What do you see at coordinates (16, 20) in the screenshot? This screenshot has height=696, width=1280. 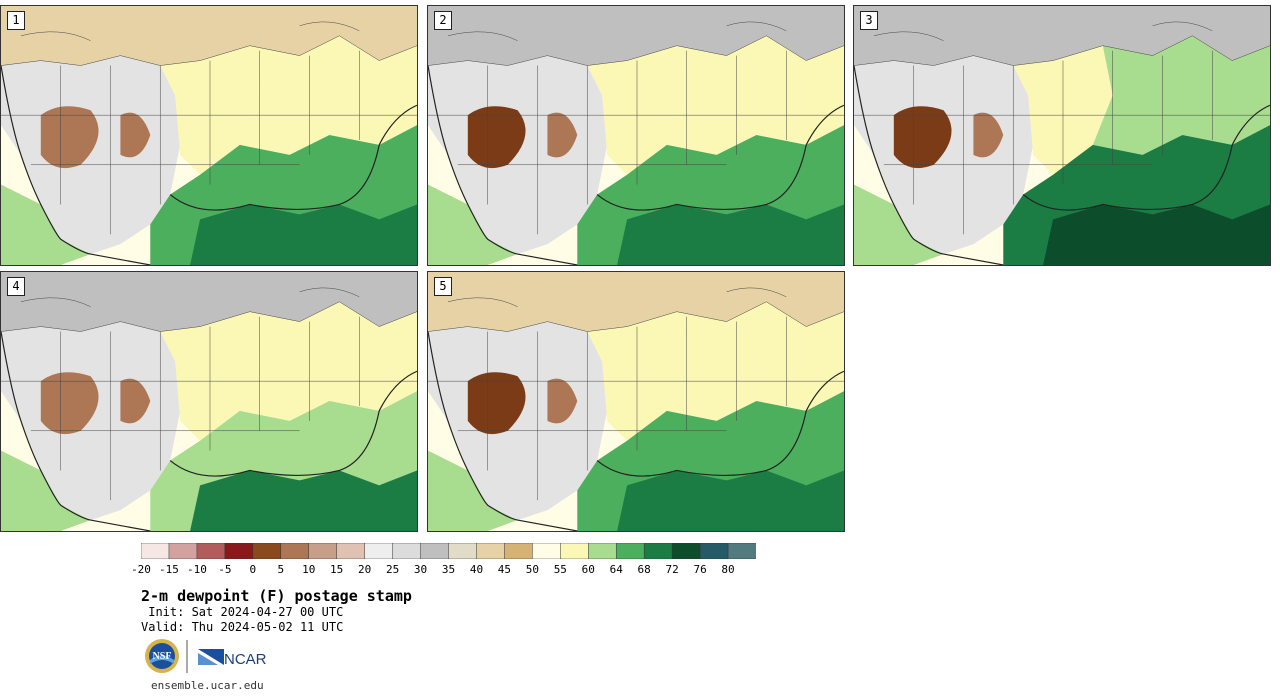 I see `panel-label-1: 1` at bounding box center [16, 20].